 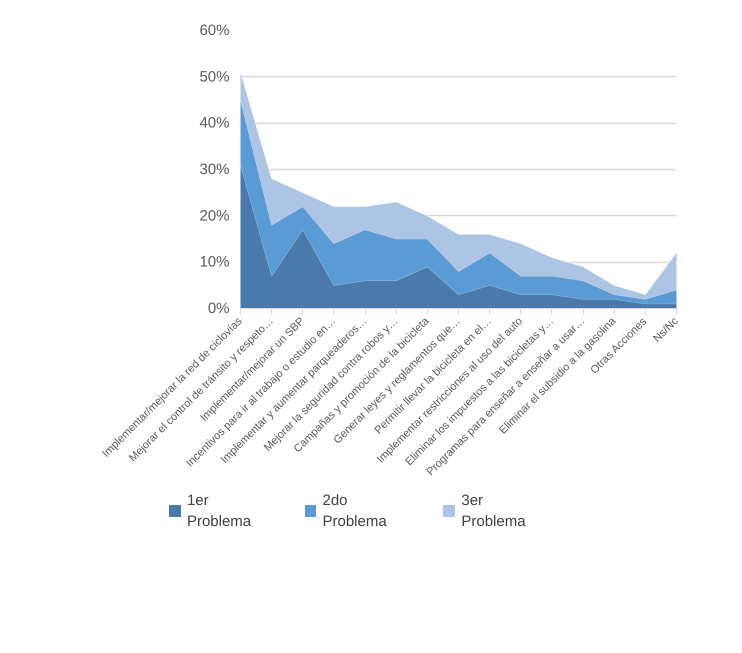 I want to click on y-tick-label: 10%, so click(x=214, y=262).